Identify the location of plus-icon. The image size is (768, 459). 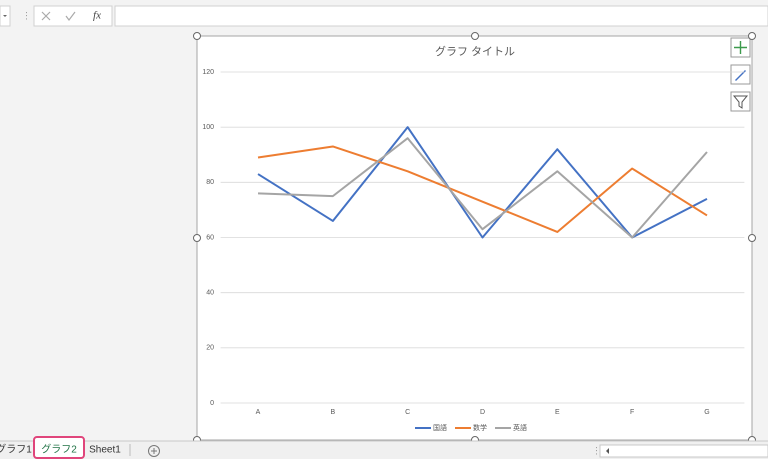
(740, 47).